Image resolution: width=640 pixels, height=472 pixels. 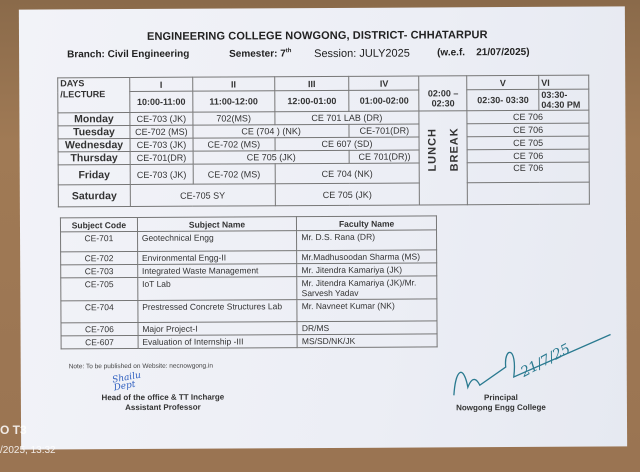 I want to click on lecture-time: 11:00-12:00, so click(x=233, y=101).